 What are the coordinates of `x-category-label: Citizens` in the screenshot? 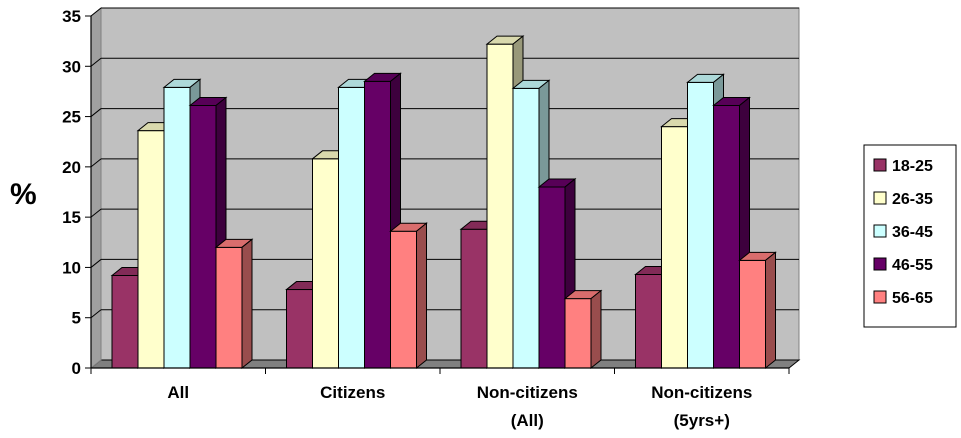 It's located at (352, 392).